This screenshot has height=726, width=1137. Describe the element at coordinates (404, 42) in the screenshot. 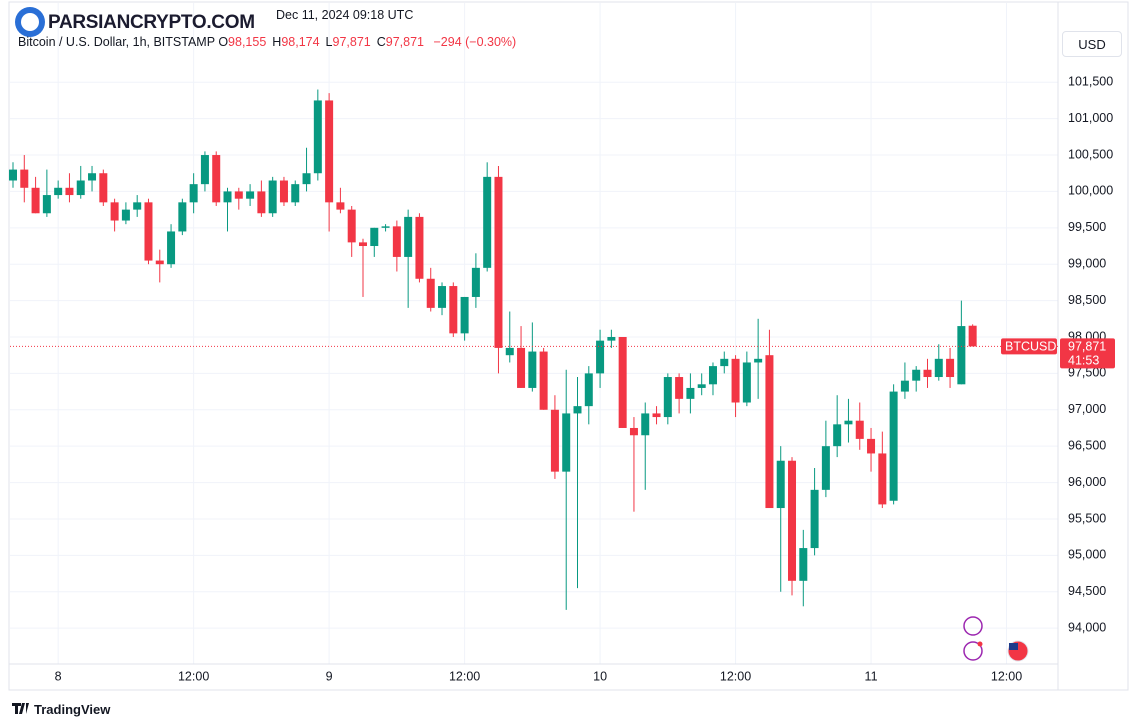

I see `ohlc-value: 97,871` at that location.